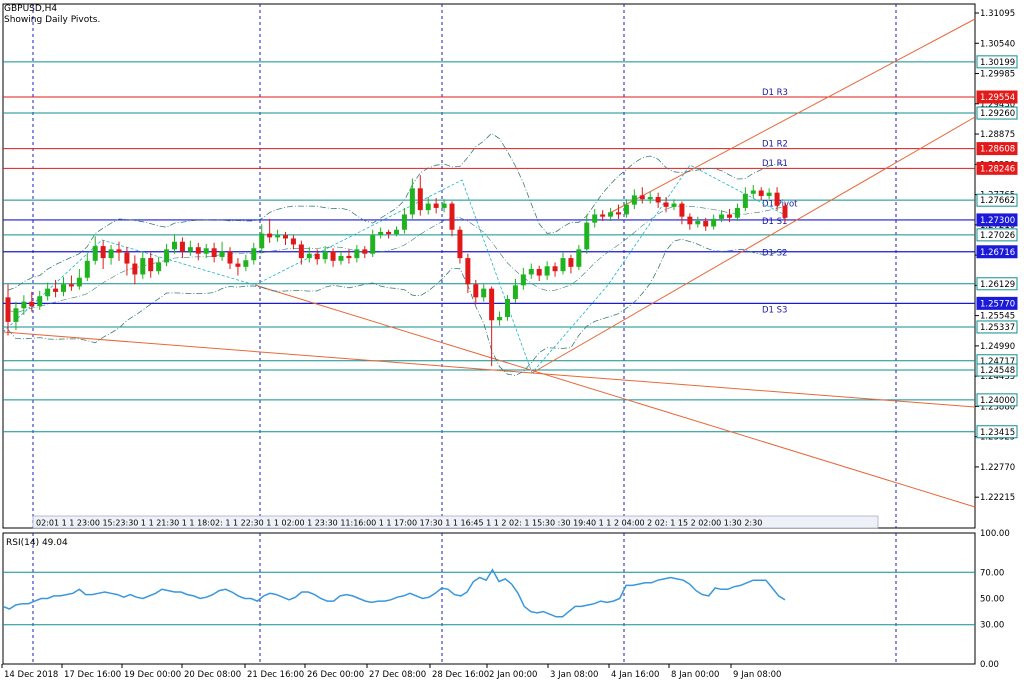 Image resolution: width=1024 pixels, height=687 pixels. Describe the element at coordinates (997, 468) in the screenshot. I see `price-axis-label: 1.22770` at that location.